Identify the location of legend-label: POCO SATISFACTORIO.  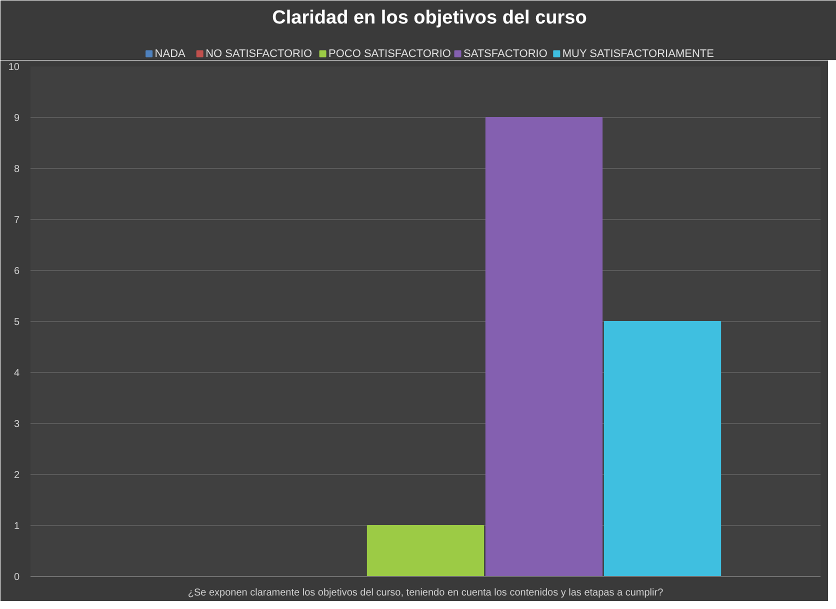
(390, 54).